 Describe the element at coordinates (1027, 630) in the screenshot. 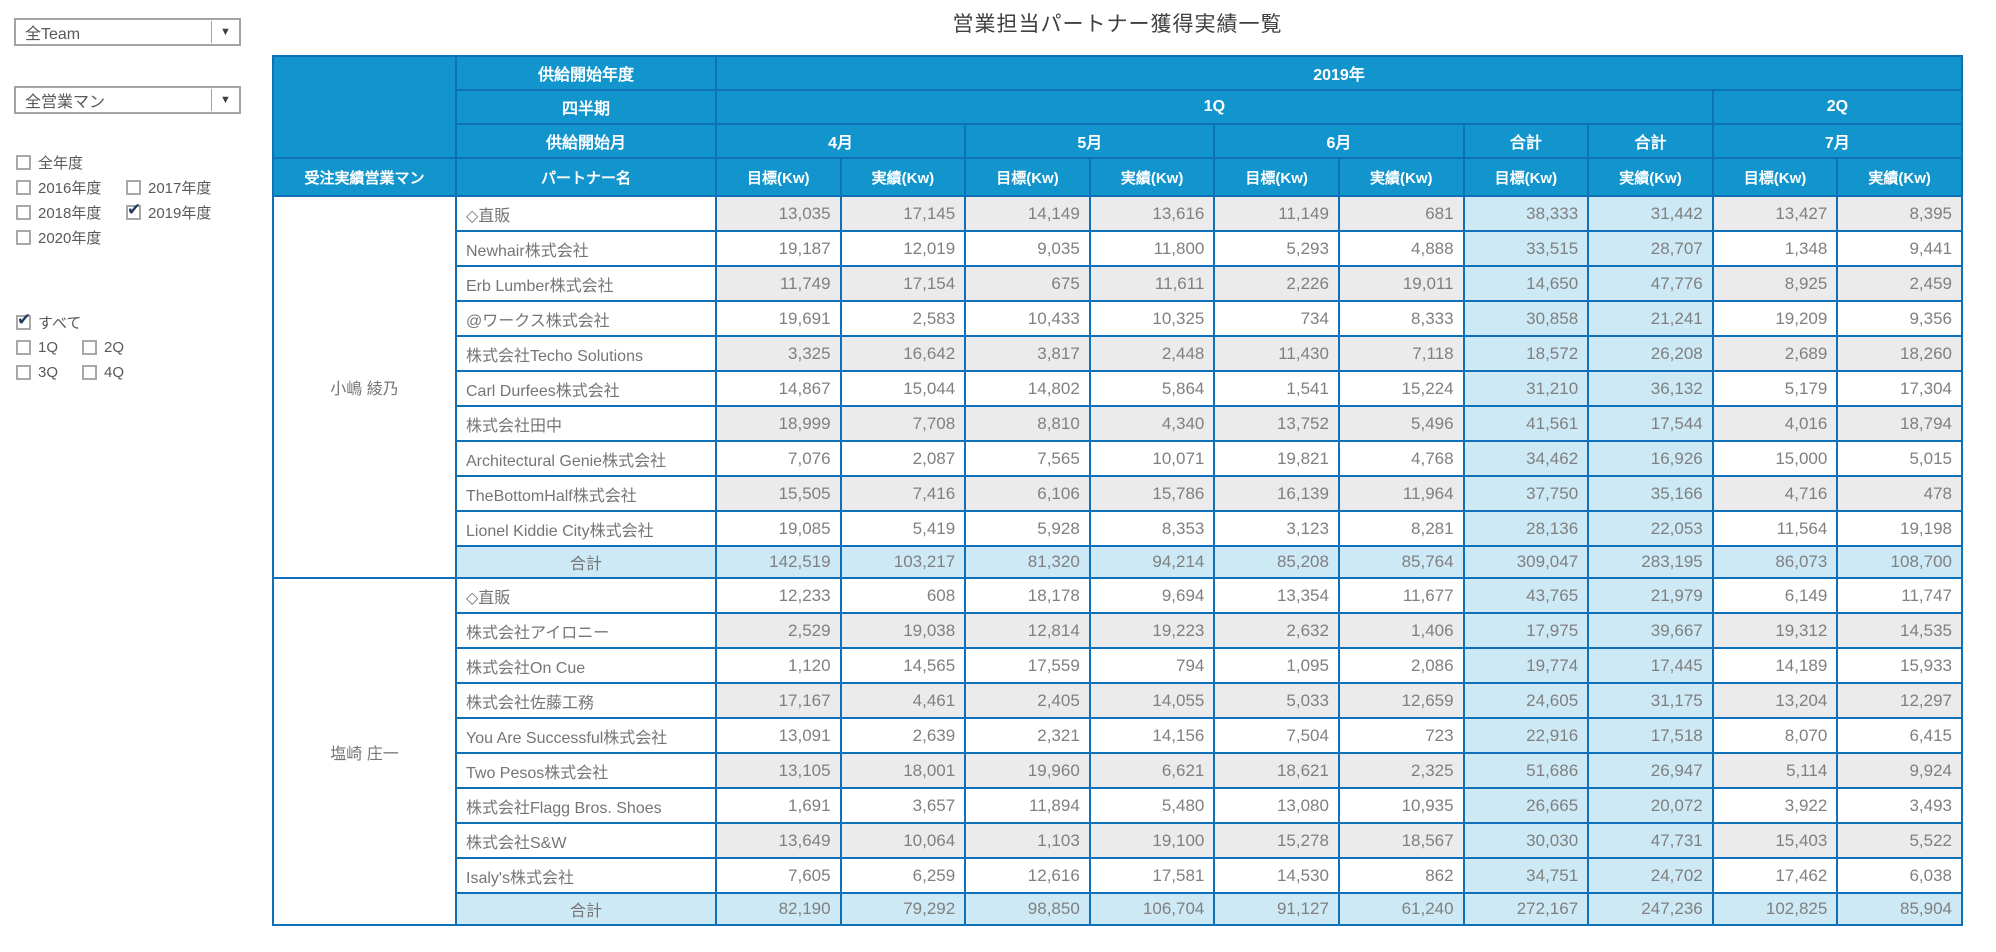

I see `target-value-cell: 12,814` at that location.